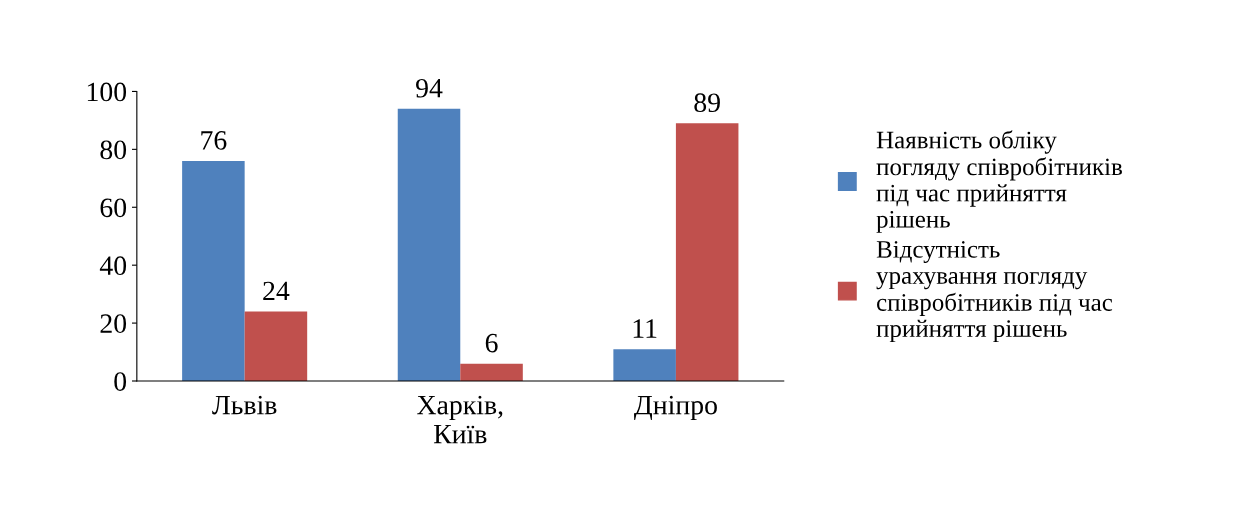 This screenshot has width=1244, height=508. I want to click on y-tick-label: 20, so click(113, 323).